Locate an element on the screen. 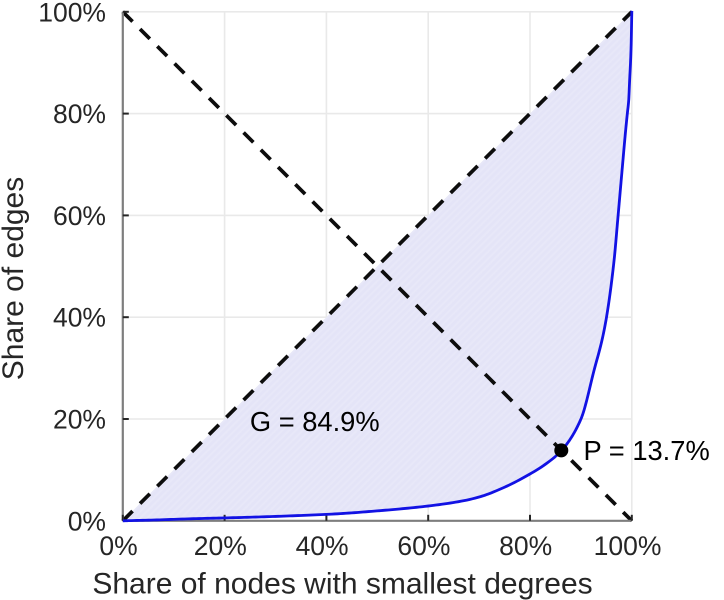 The width and height of the screenshot is (724, 600). svg-text: Share of edges is located at coordinates (15, 278).